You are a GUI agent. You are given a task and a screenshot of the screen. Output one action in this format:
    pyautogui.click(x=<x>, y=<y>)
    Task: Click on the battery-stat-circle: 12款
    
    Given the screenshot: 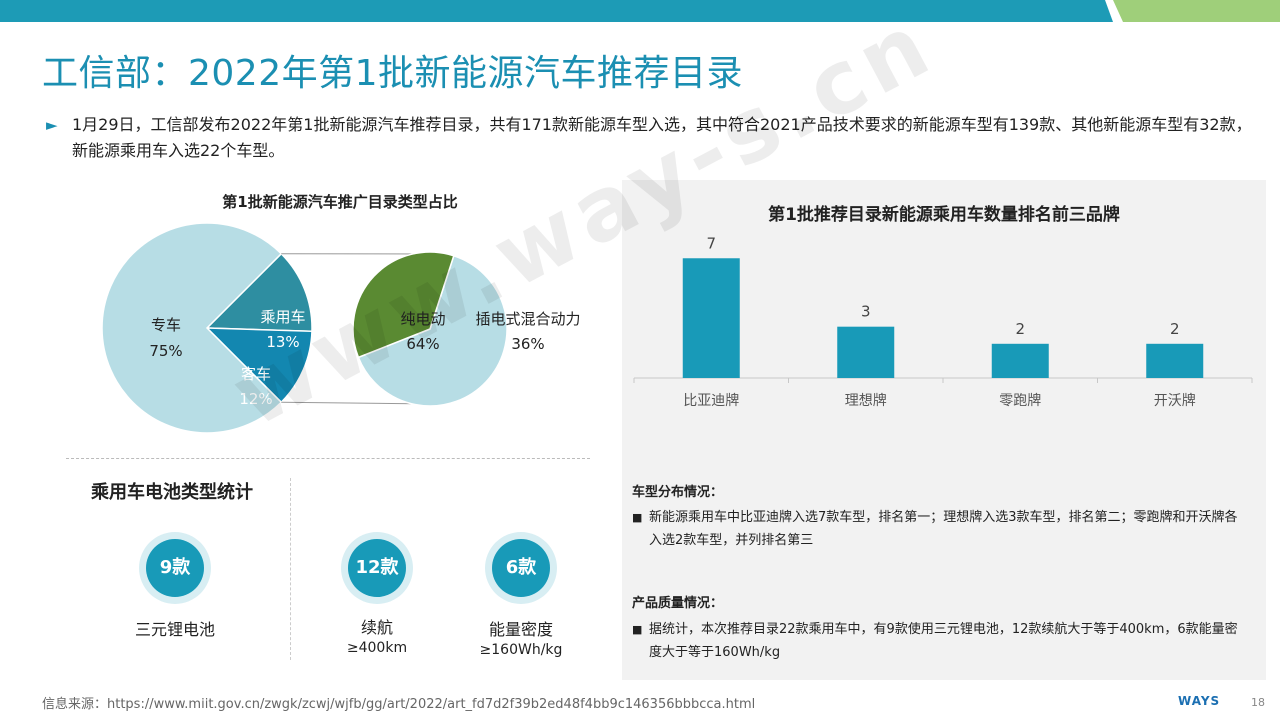 What is the action you would take?
    pyautogui.click(x=377, y=568)
    